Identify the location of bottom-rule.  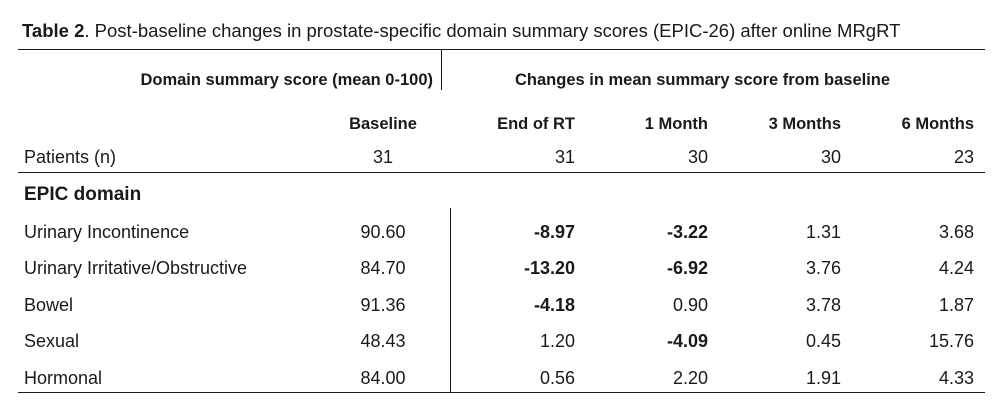
(501, 392).